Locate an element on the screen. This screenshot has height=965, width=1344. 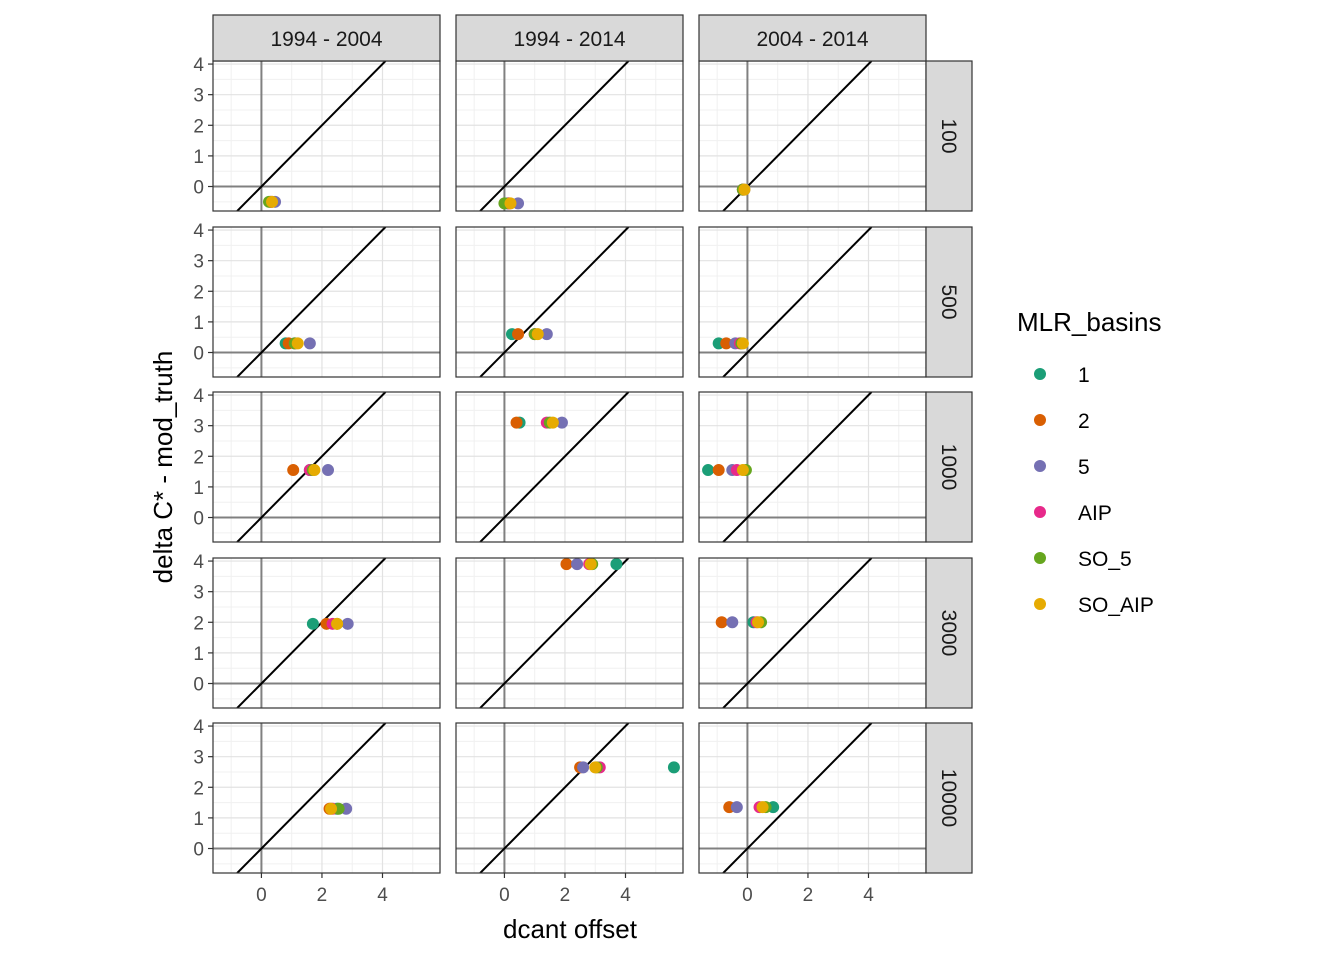
row-strip-label: 10000 is located at coordinates (948, 798).